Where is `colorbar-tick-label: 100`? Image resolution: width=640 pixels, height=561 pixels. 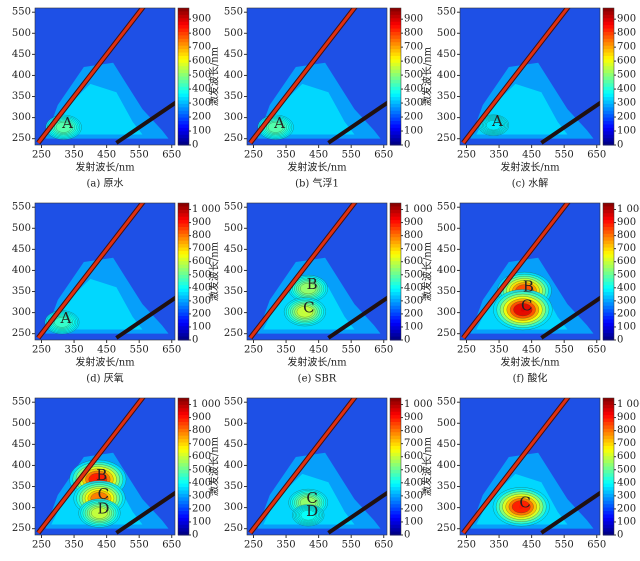
colorbar-tick-label: 100 is located at coordinates (626, 326).